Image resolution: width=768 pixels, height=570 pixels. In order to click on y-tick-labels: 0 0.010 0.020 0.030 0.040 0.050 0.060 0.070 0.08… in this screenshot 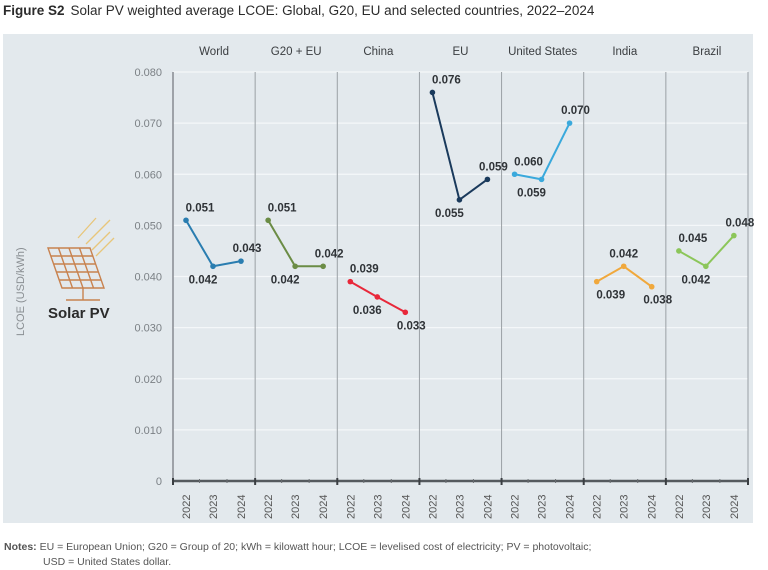, I will do `click(148, 277)`.